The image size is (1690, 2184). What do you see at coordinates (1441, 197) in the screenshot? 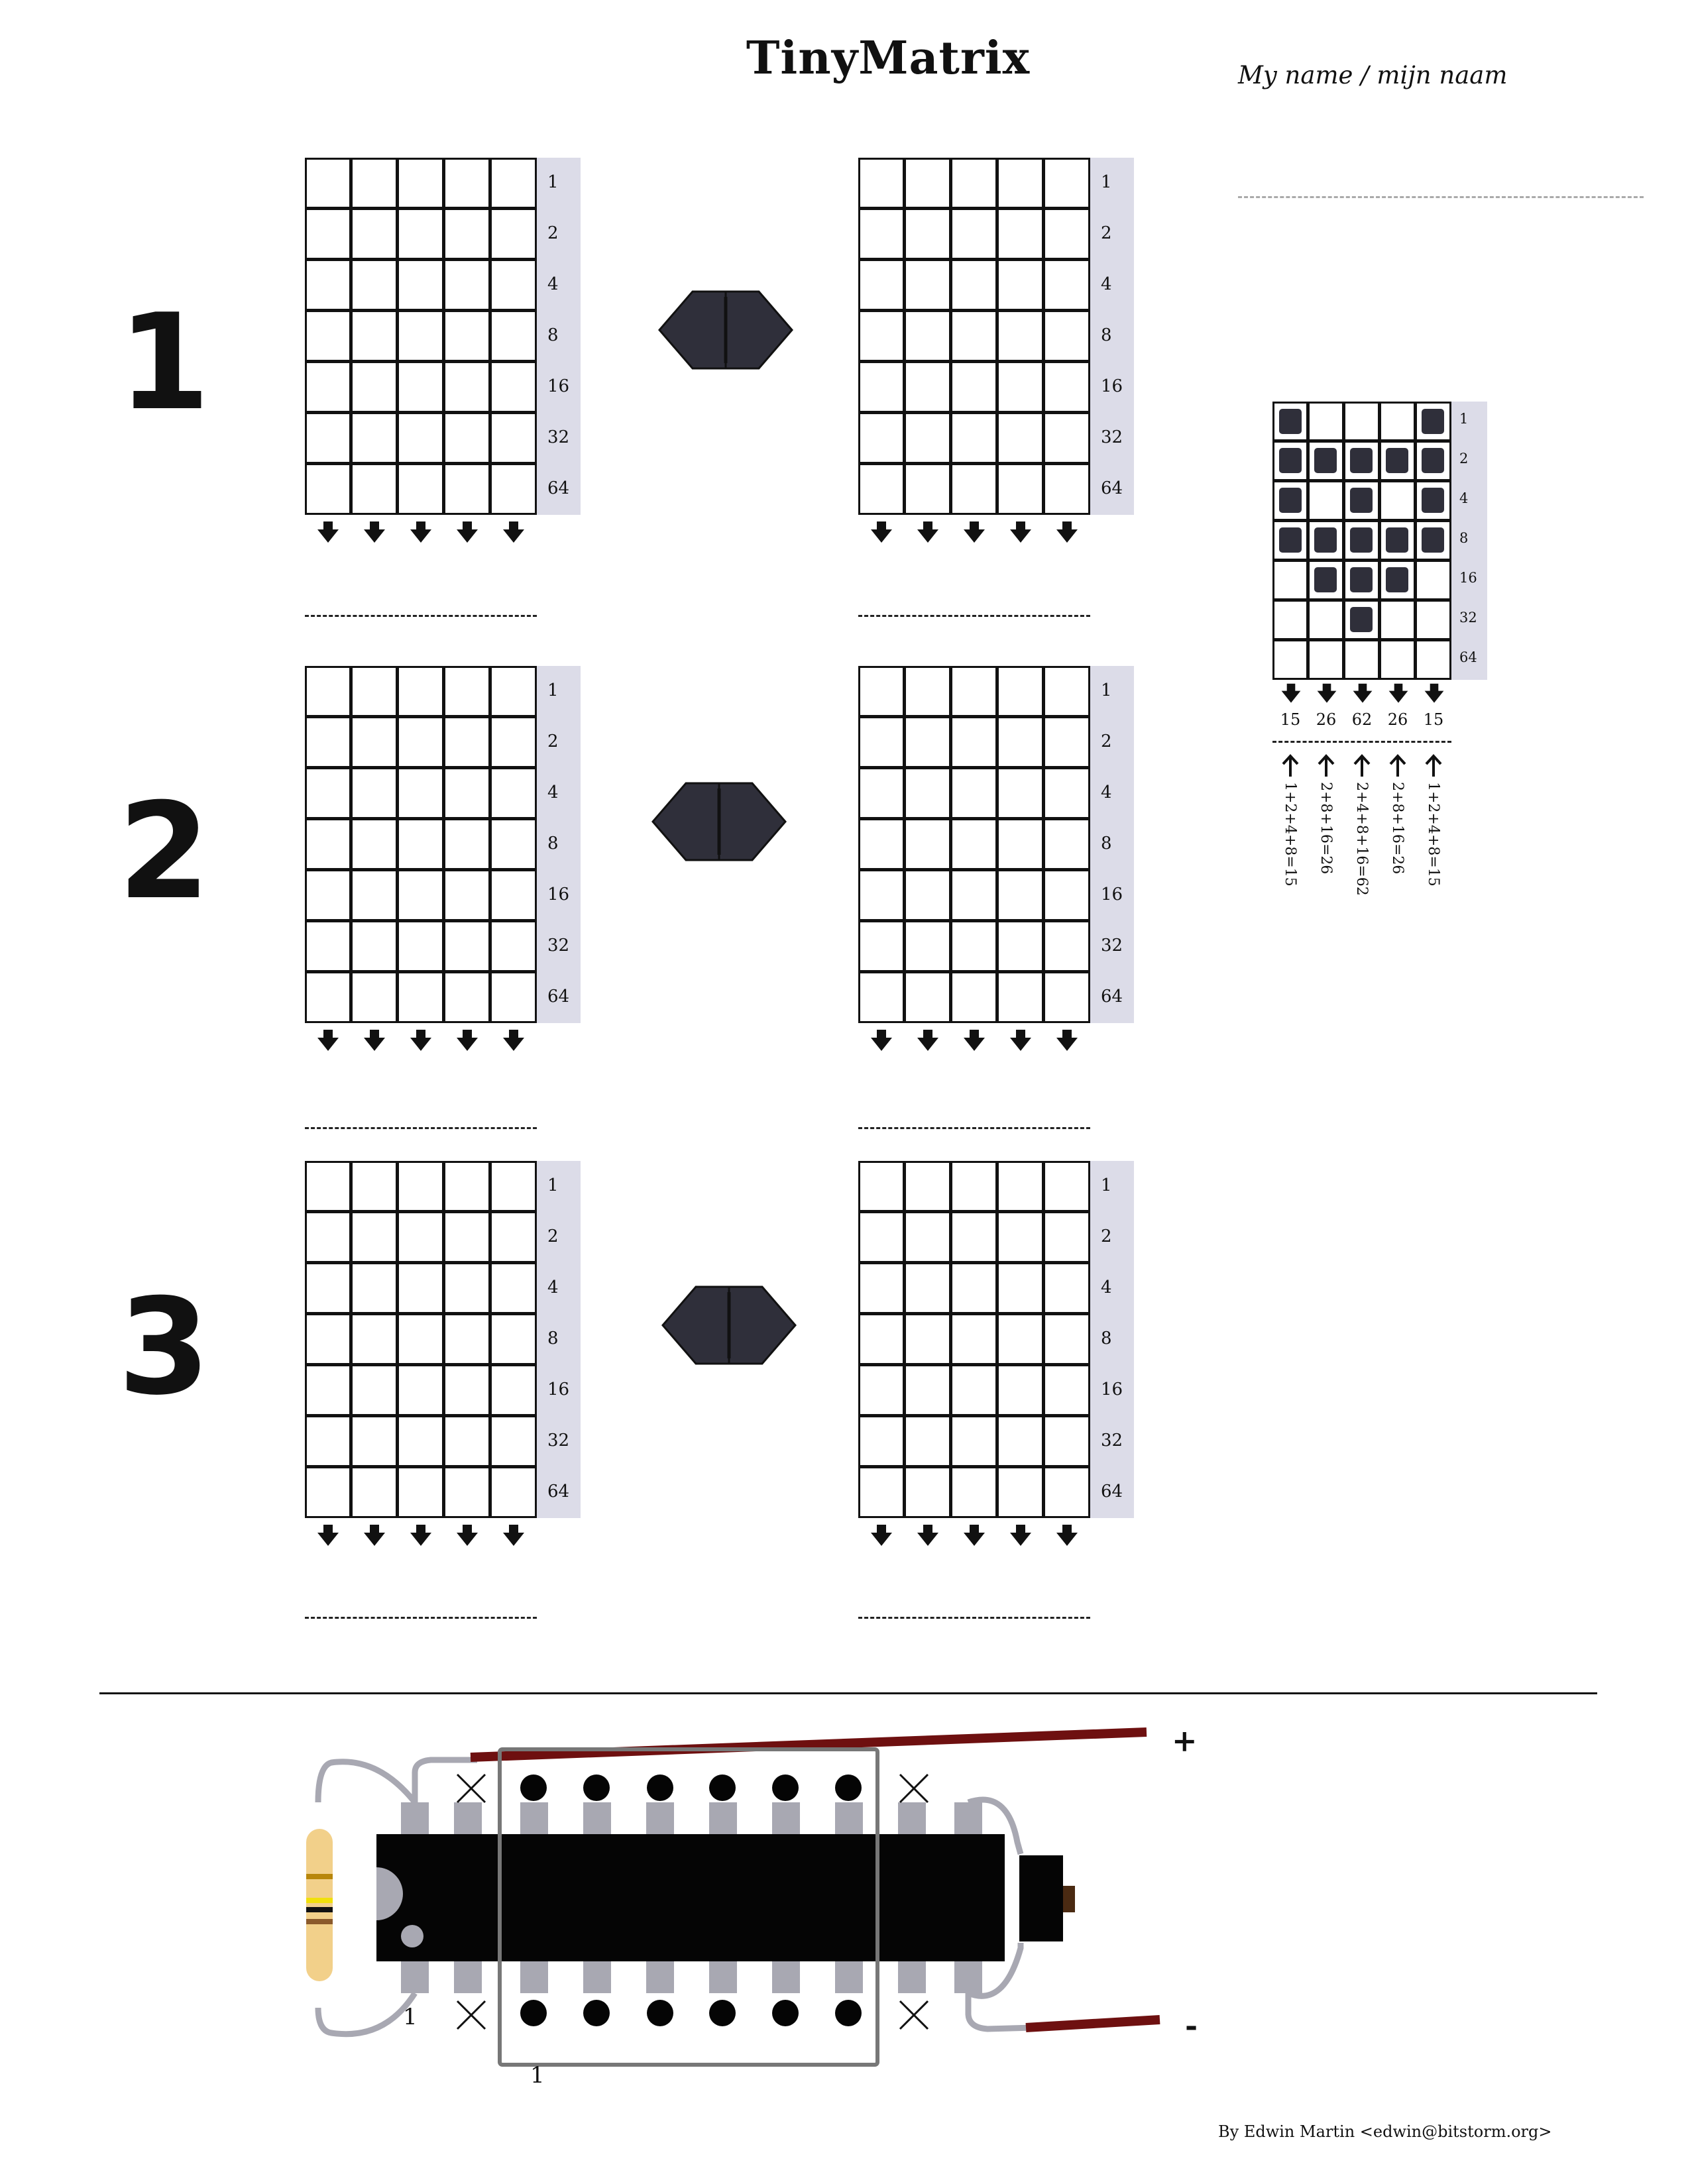
I see `name-input-line` at bounding box center [1441, 197].